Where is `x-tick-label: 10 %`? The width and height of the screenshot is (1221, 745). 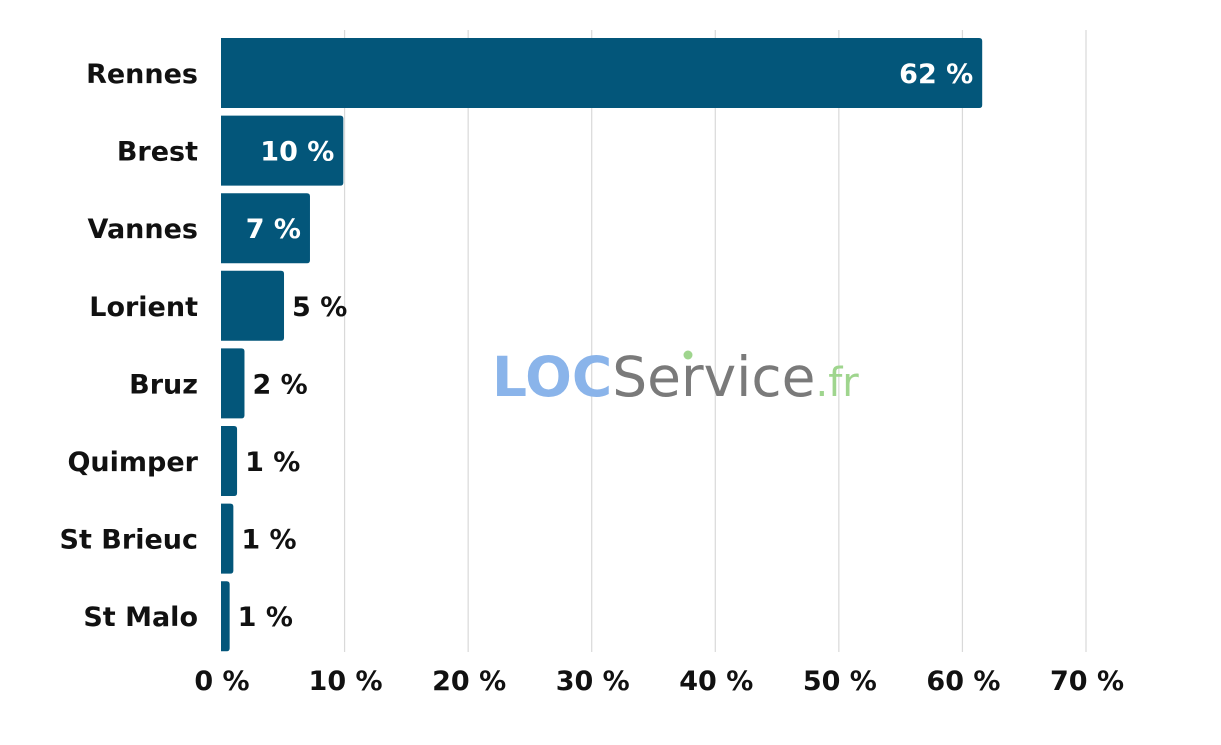 x-tick-label: 10 % is located at coordinates (346, 681).